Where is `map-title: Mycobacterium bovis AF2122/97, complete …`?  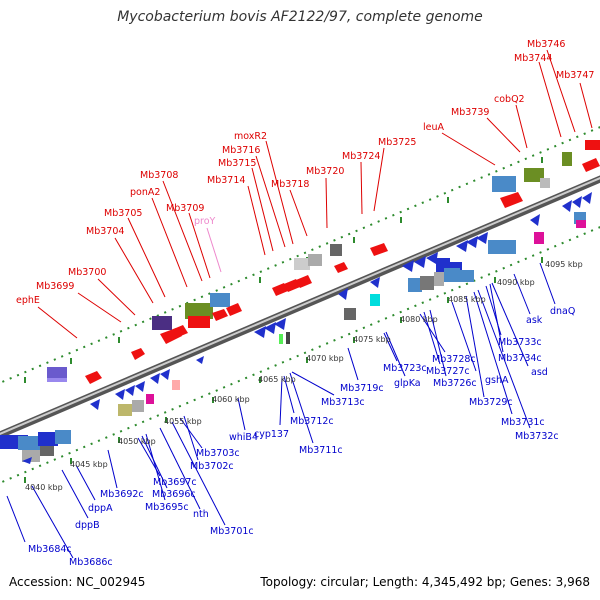
map-title: Mycobacterium bovis AF2122/97, complete … is located at coordinates (300, 17).